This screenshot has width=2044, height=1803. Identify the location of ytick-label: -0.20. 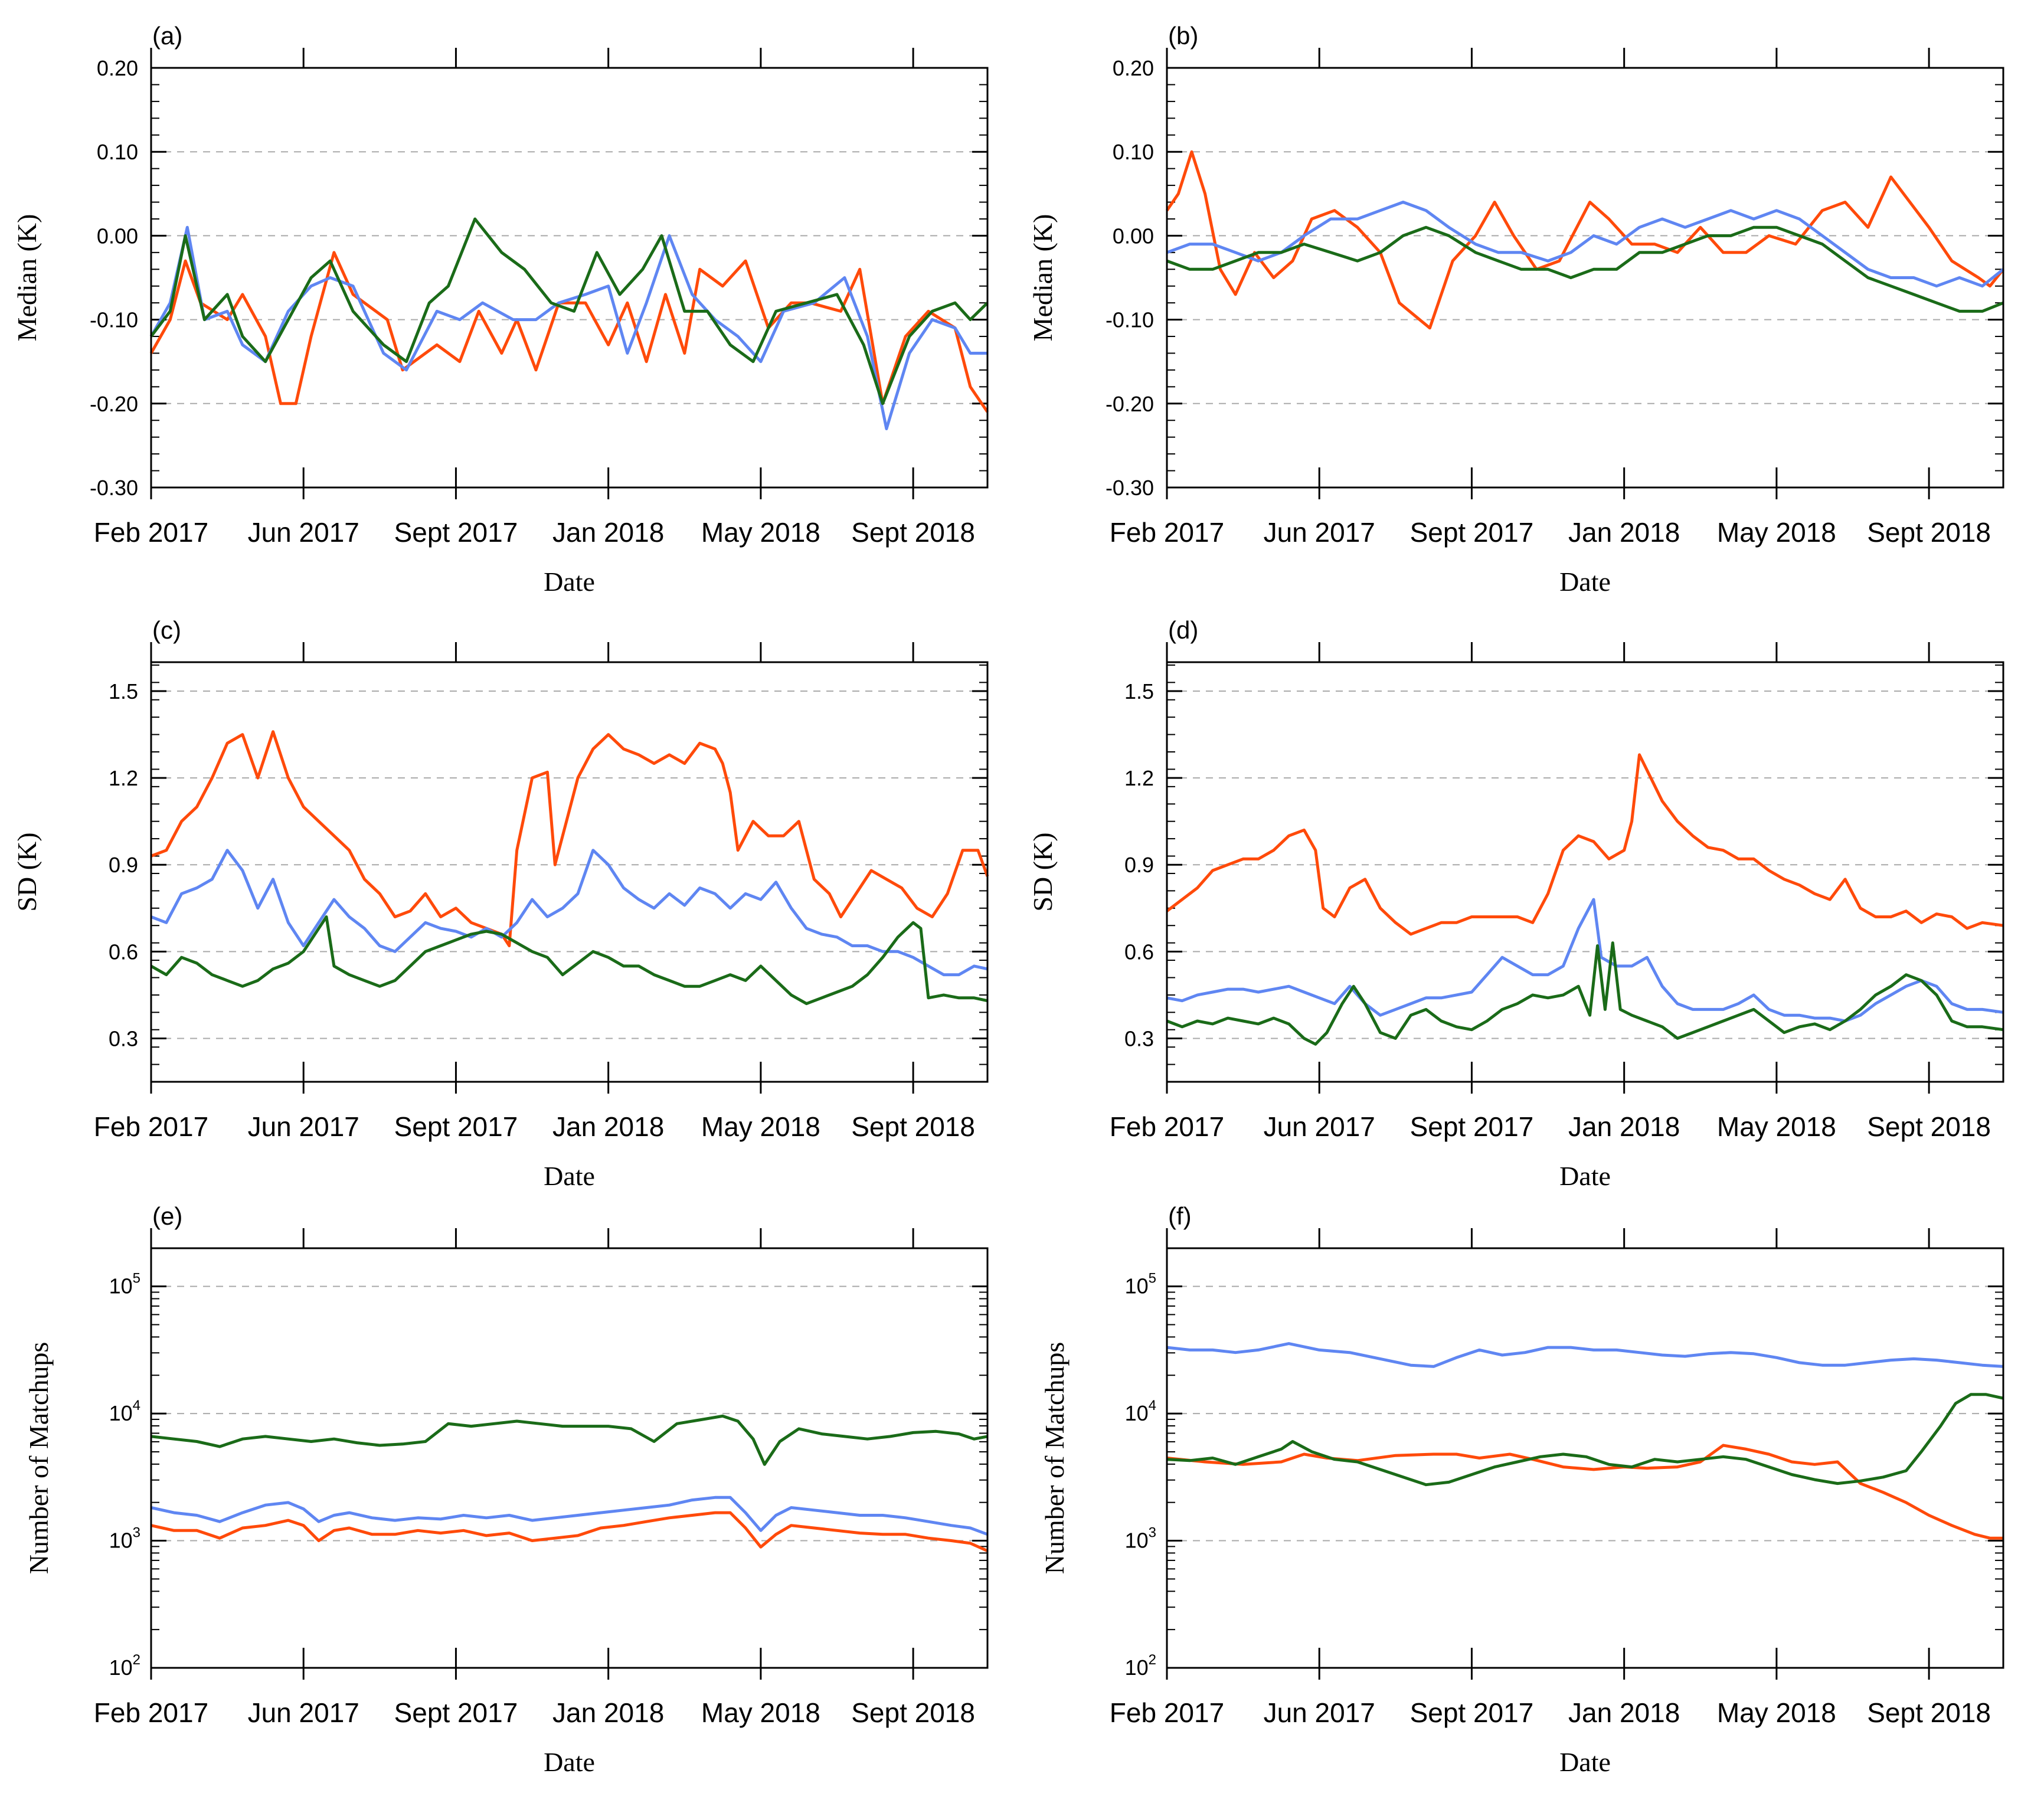
(114, 404).